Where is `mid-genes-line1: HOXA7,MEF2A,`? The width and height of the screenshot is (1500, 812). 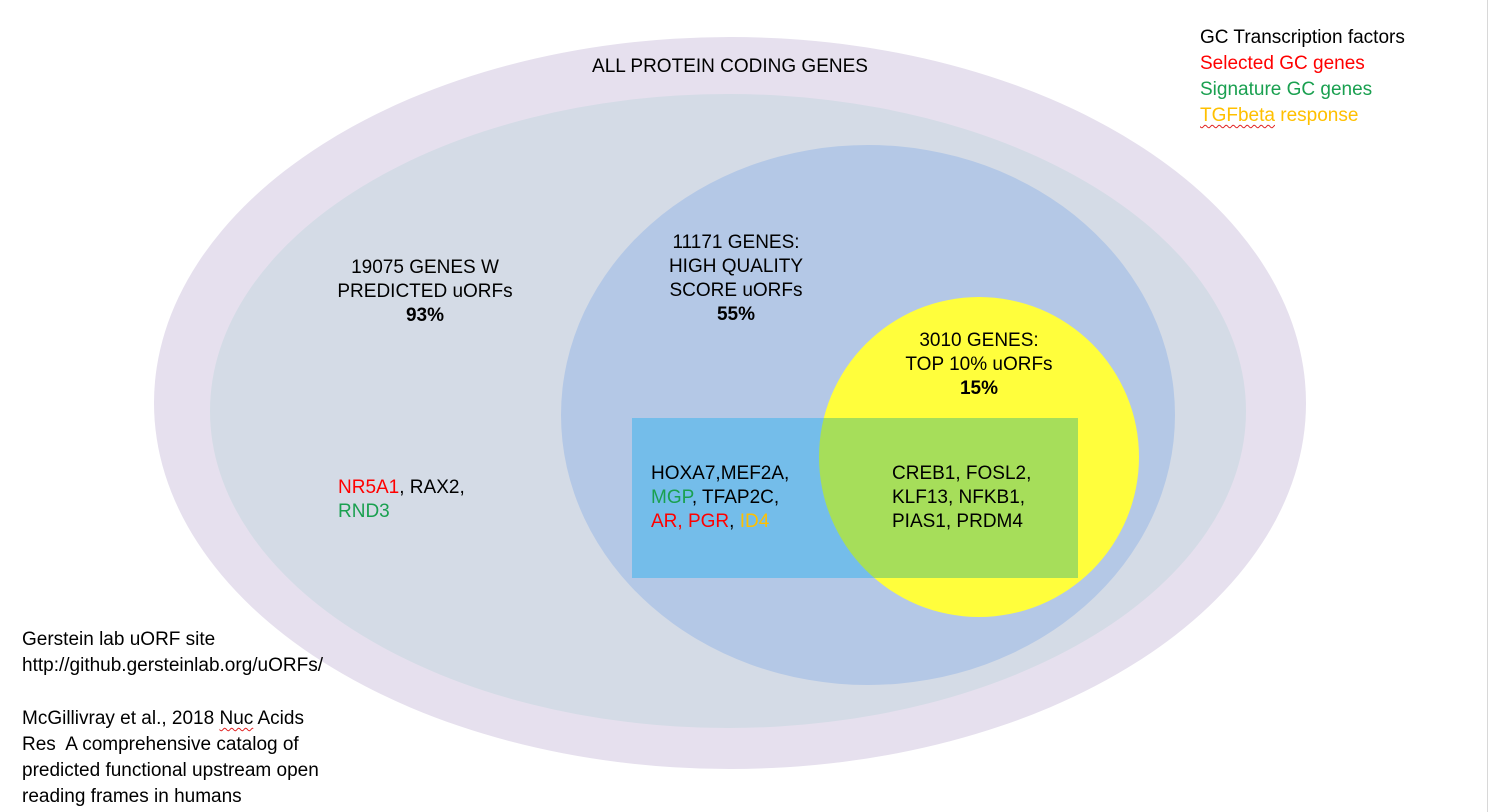
mid-genes-line1: HOXA7,MEF2A, is located at coordinates (720, 473).